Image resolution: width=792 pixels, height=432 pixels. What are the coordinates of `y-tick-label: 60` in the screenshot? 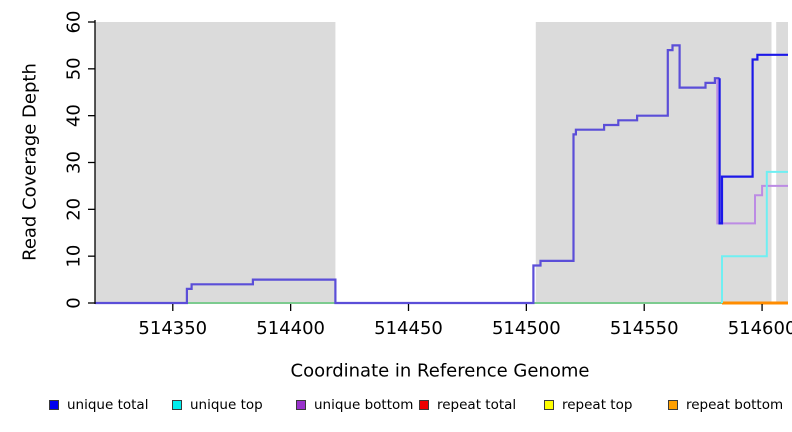 It's located at (74, 22).